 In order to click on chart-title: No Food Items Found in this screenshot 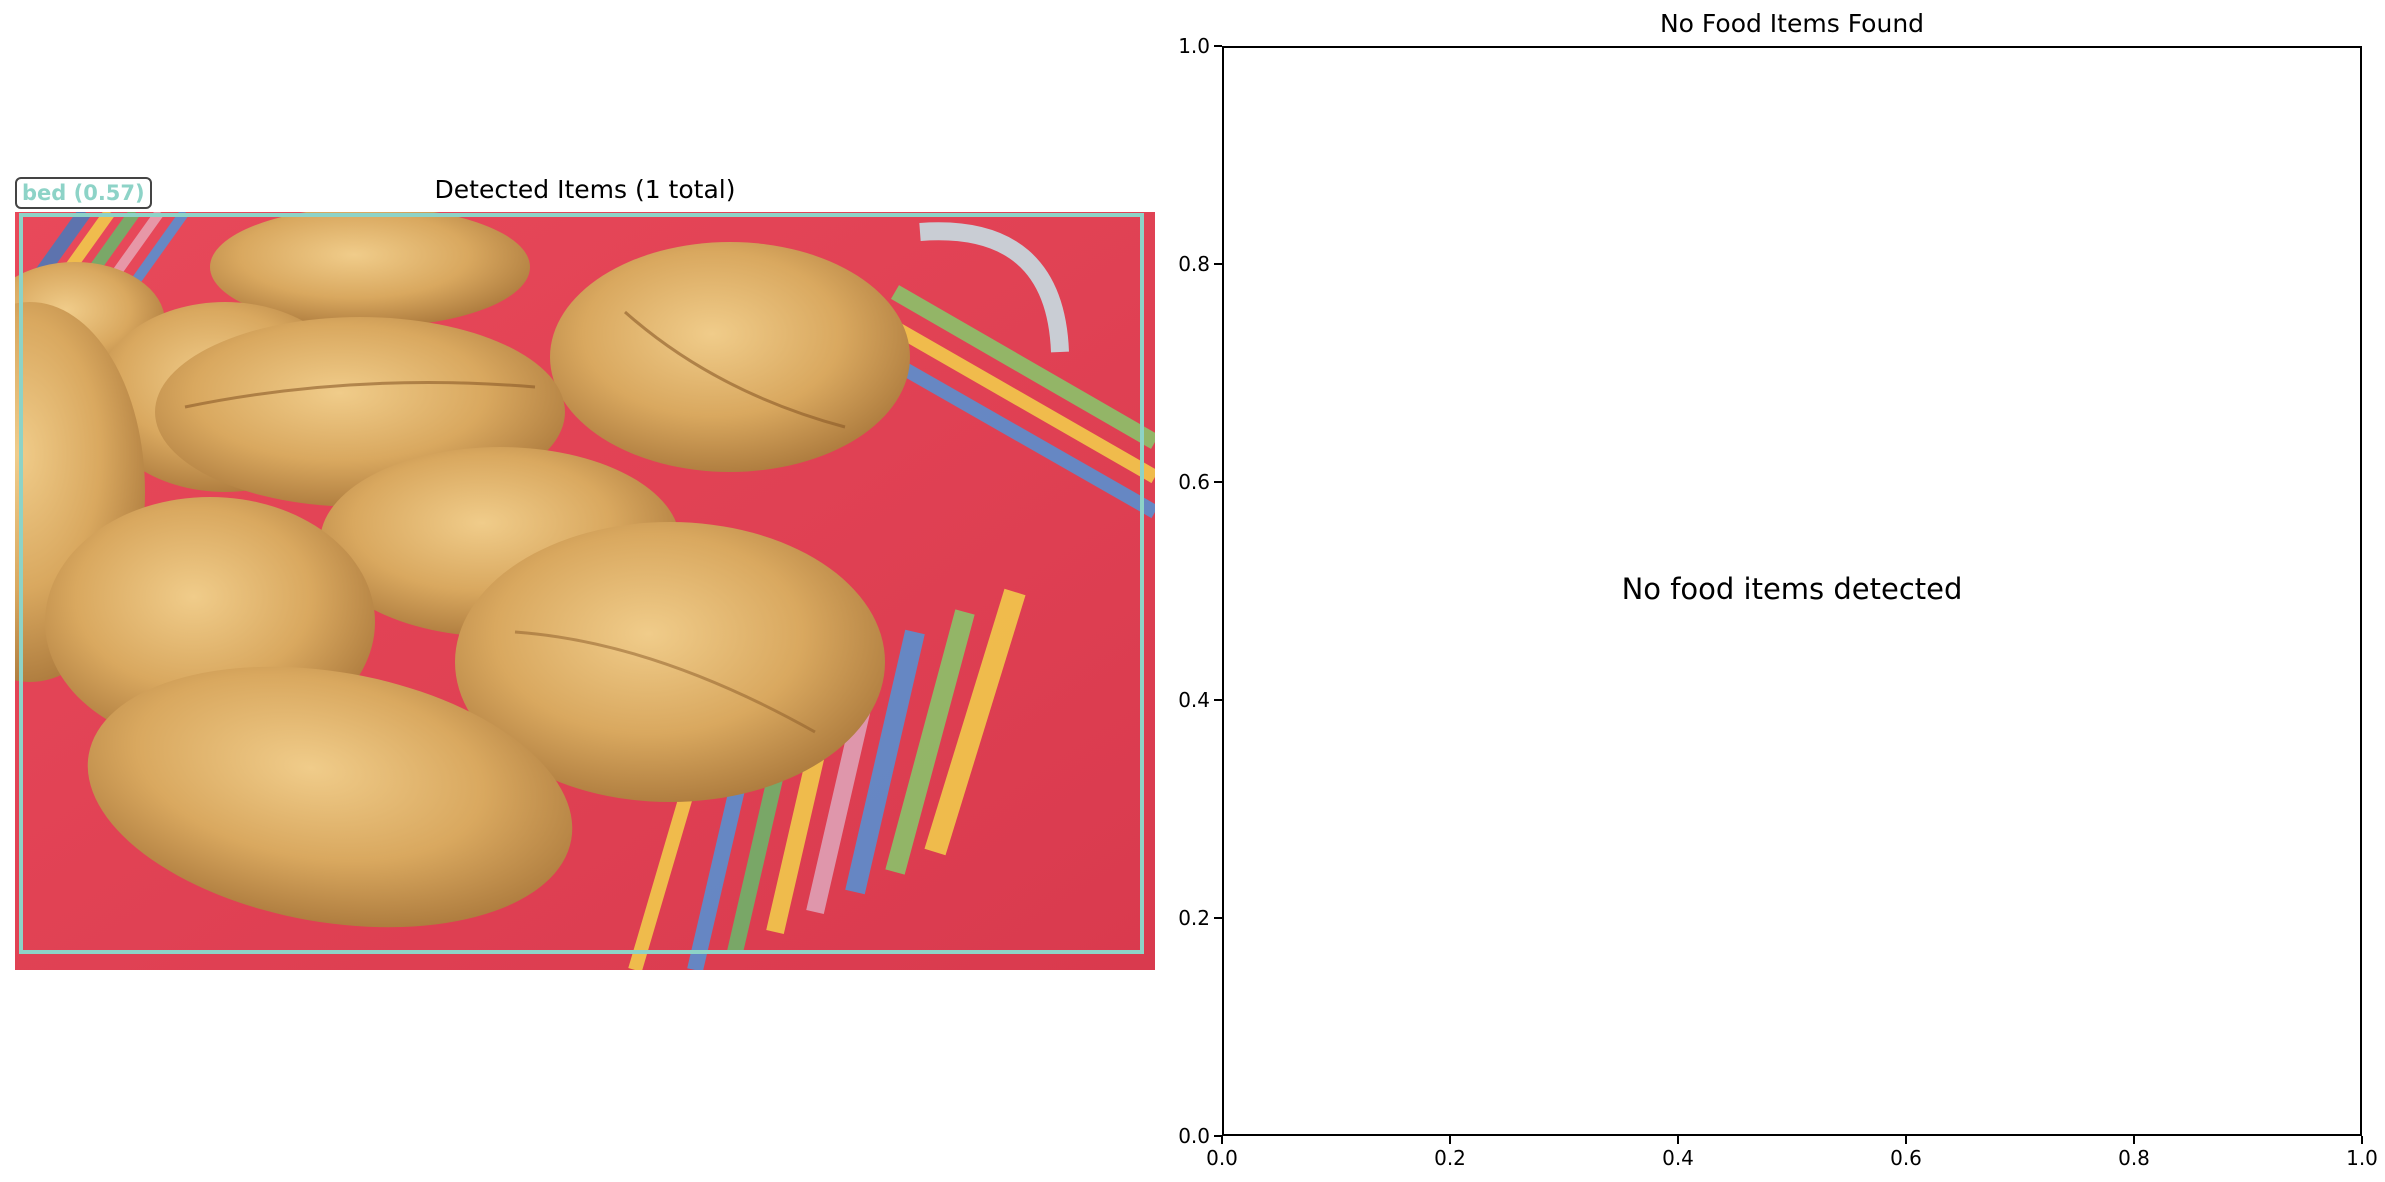, I will do `click(1792, 23)`.